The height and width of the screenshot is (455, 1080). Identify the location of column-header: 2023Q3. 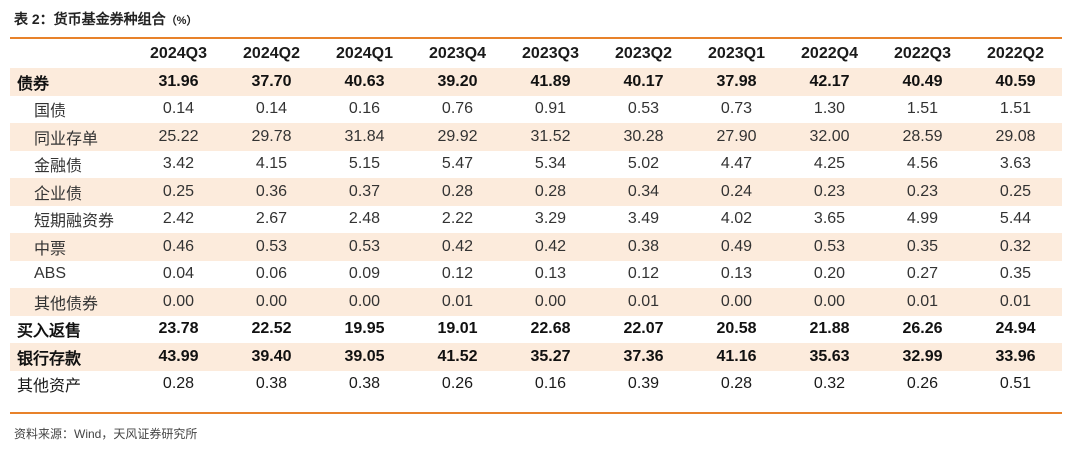
(550, 54).